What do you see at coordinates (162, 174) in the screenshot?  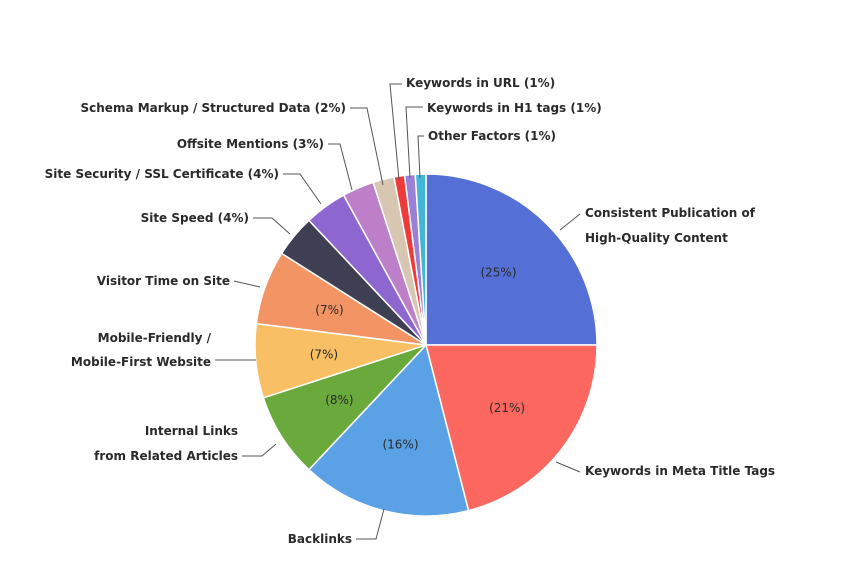 I see `category-label: Site Security / SSL Certificate (4%)` at bounding box center [162, 174].